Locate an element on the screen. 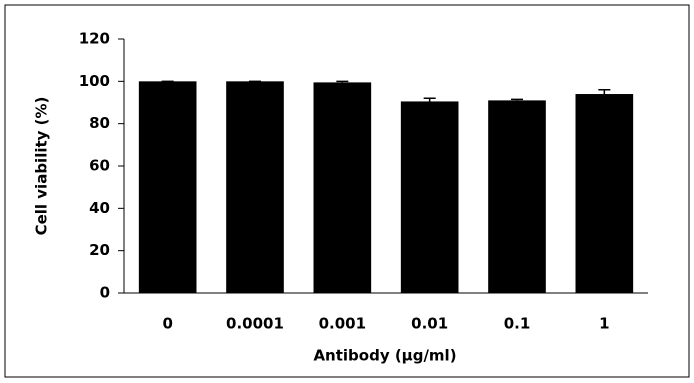 This screenshot has height=383, width=694. y-axis-label: Cell viability (%) is located at coordinates (42, 166).